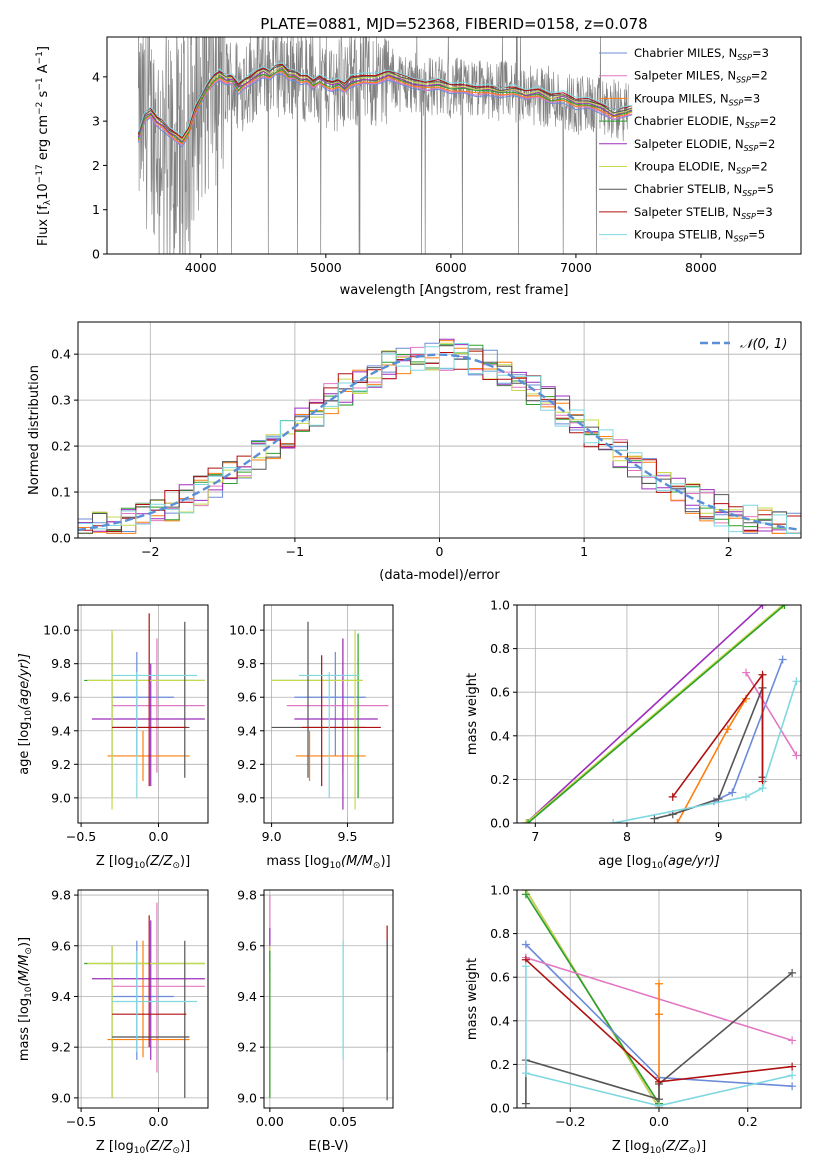 This screenshot has height=1170, width=819. I want to click on x-axis-label: mass [log10(M/M⊙)], so click(328, 862).